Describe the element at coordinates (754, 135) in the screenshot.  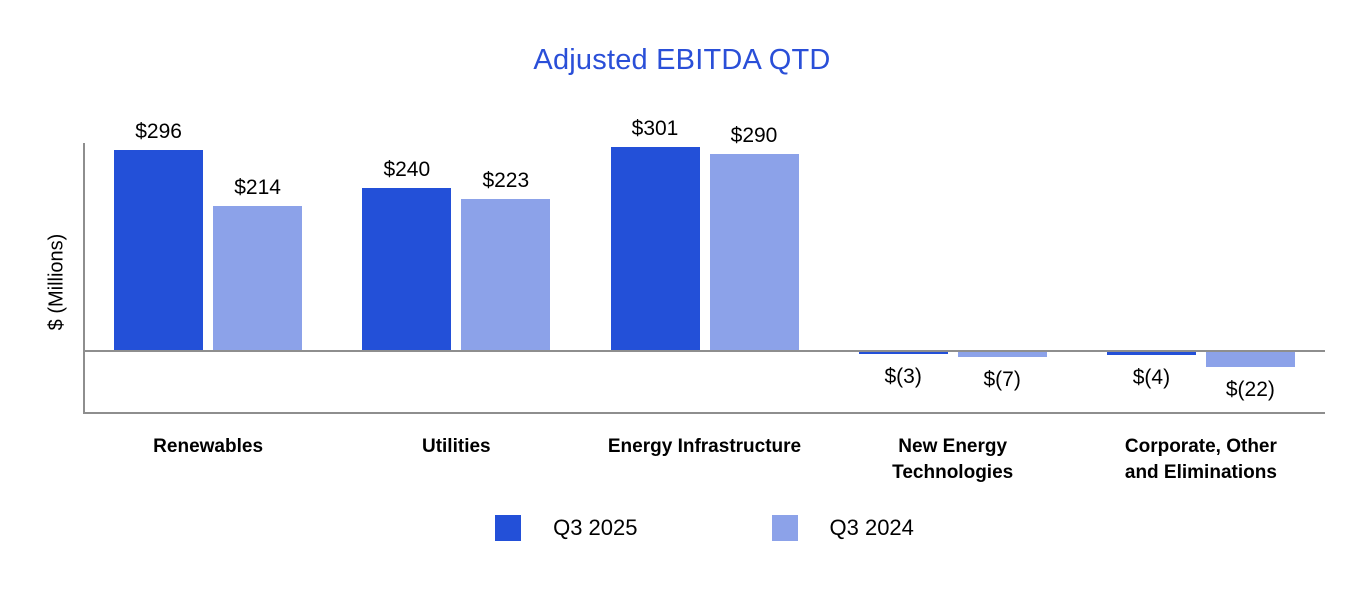
I see `bar-value-label-q3-2024-energy-infrastructure: $290` at that location.